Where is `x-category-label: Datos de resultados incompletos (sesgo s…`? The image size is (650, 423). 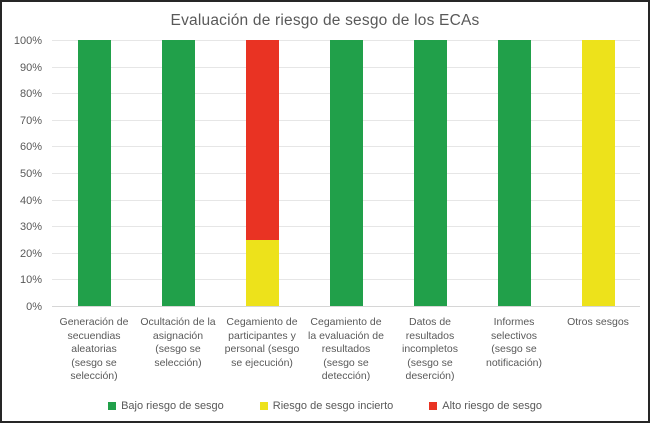 x-category-label: Datos de resultados incompletos (sesgo s… is located at coordinates (430, 349).